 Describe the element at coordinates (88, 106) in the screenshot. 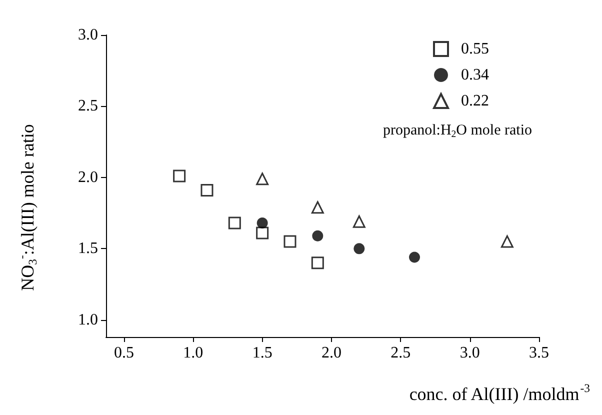

I see `y-tick-label: 2.5` at that location.